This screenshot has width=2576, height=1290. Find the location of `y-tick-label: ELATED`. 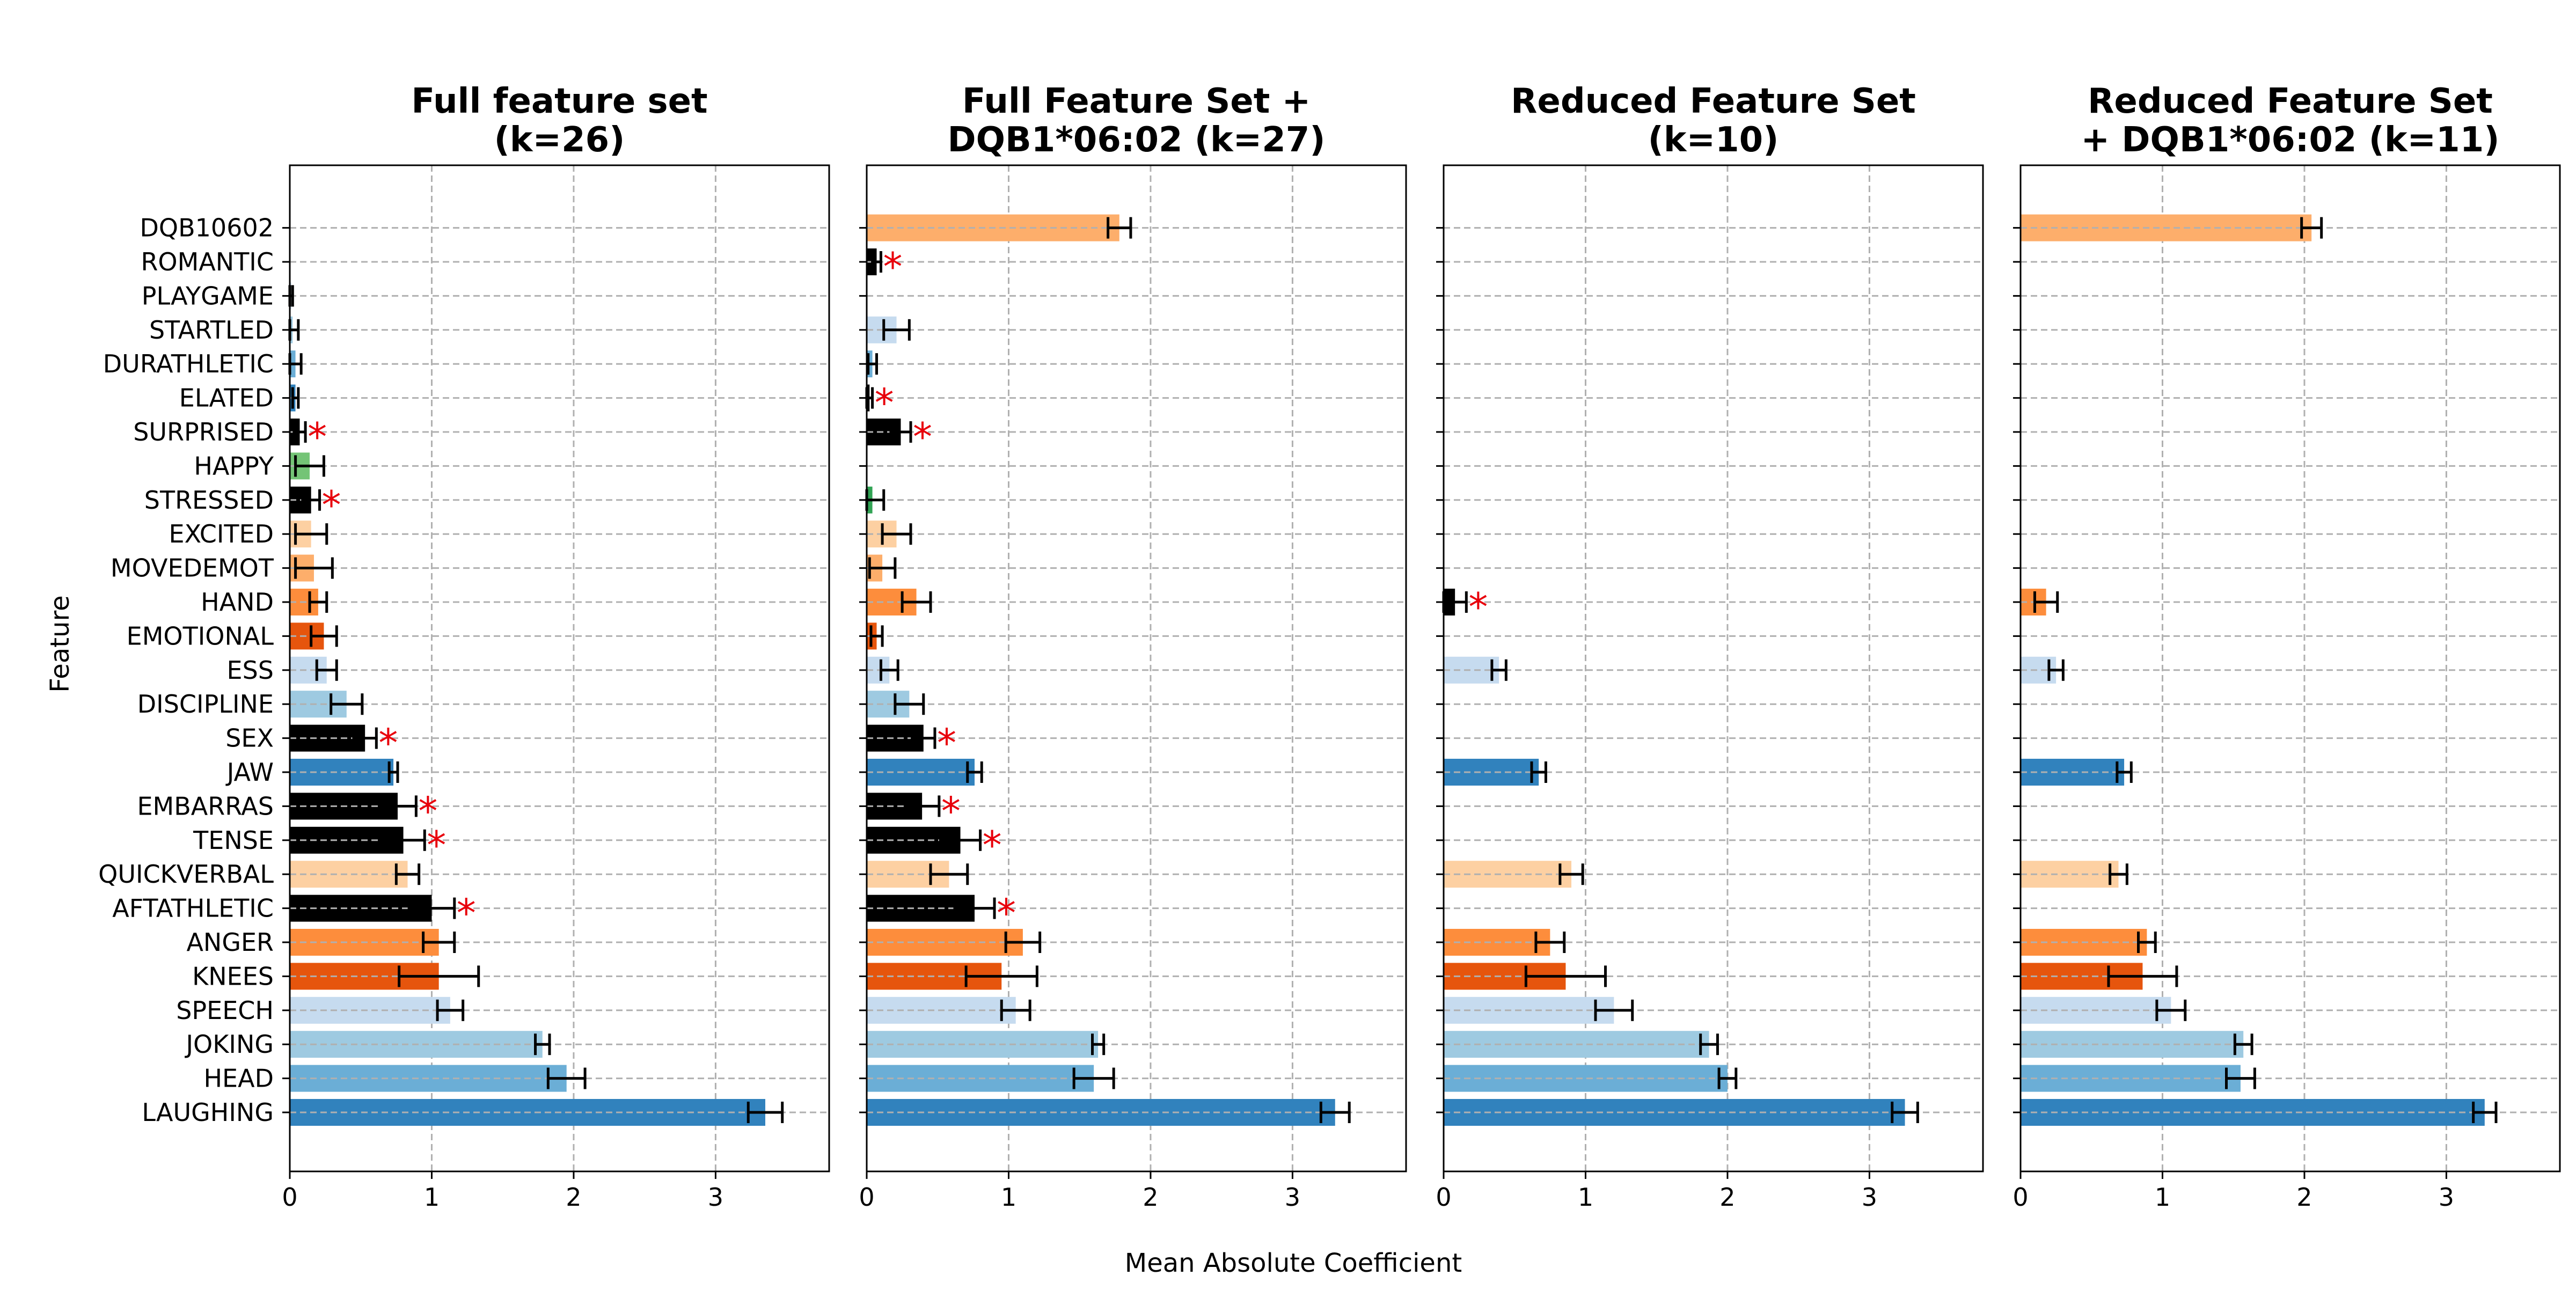

y-tick-label: ELATED is located at coordinates (226, 398).